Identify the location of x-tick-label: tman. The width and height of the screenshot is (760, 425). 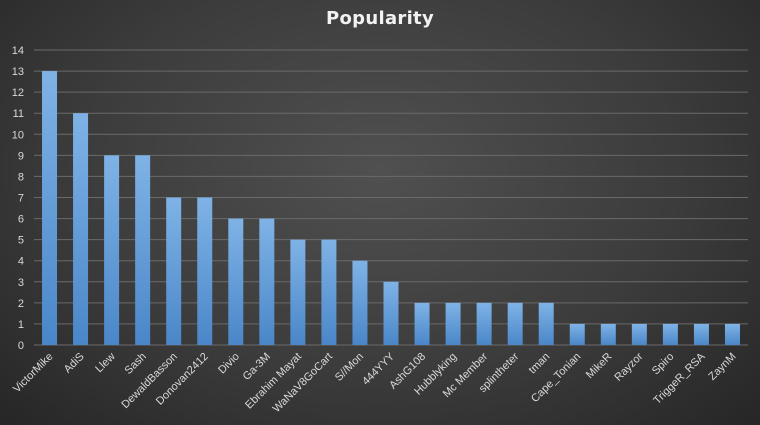
(540, 364).